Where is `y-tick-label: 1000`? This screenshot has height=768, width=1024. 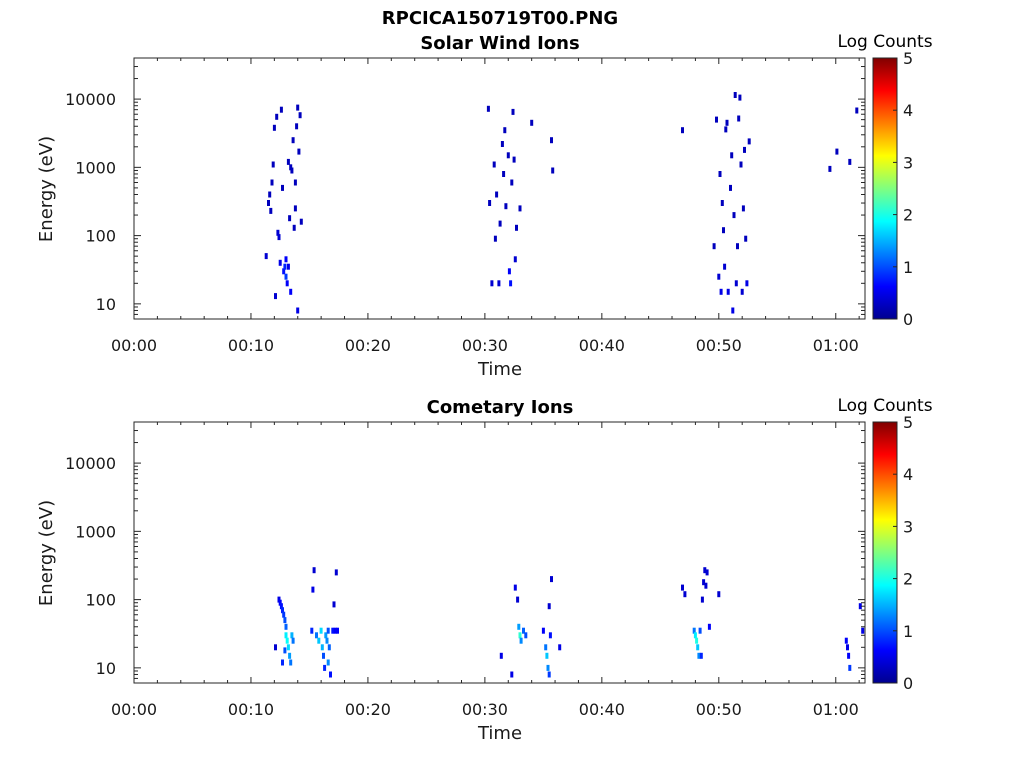 y-tick-label: 1000 is located at coordinates (95, 531).